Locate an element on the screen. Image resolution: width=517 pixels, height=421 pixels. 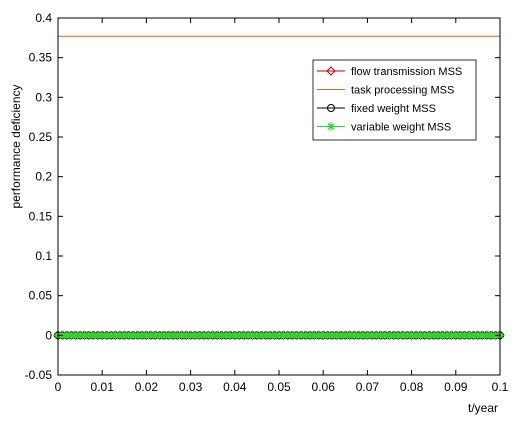
x-axis-label: t/year is located at coordinates (483, 408).